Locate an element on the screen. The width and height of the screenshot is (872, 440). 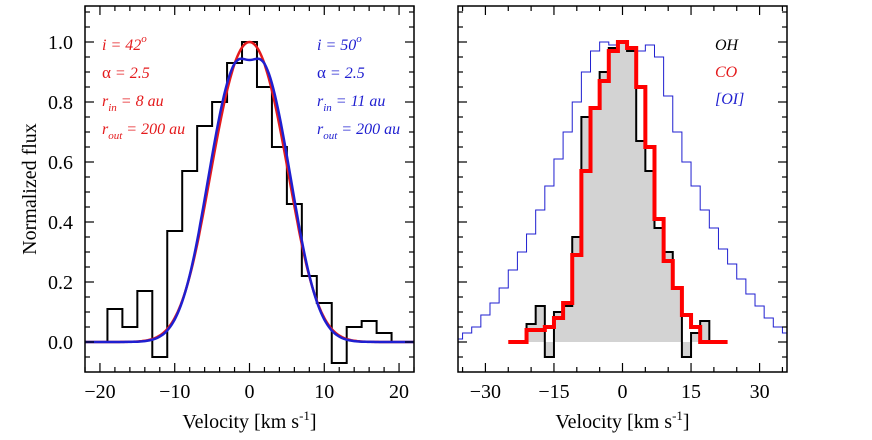
x-tick-label: −15 is located at coordinates (553, 392).